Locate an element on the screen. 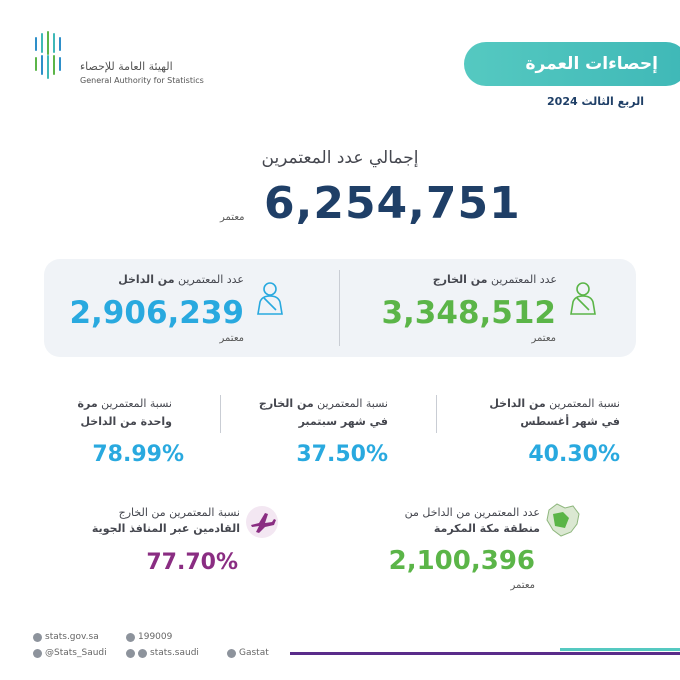 The height and width of the screenshot is (680, 680). footer-linkedin: Gastat is located at coordinates (248, 653).